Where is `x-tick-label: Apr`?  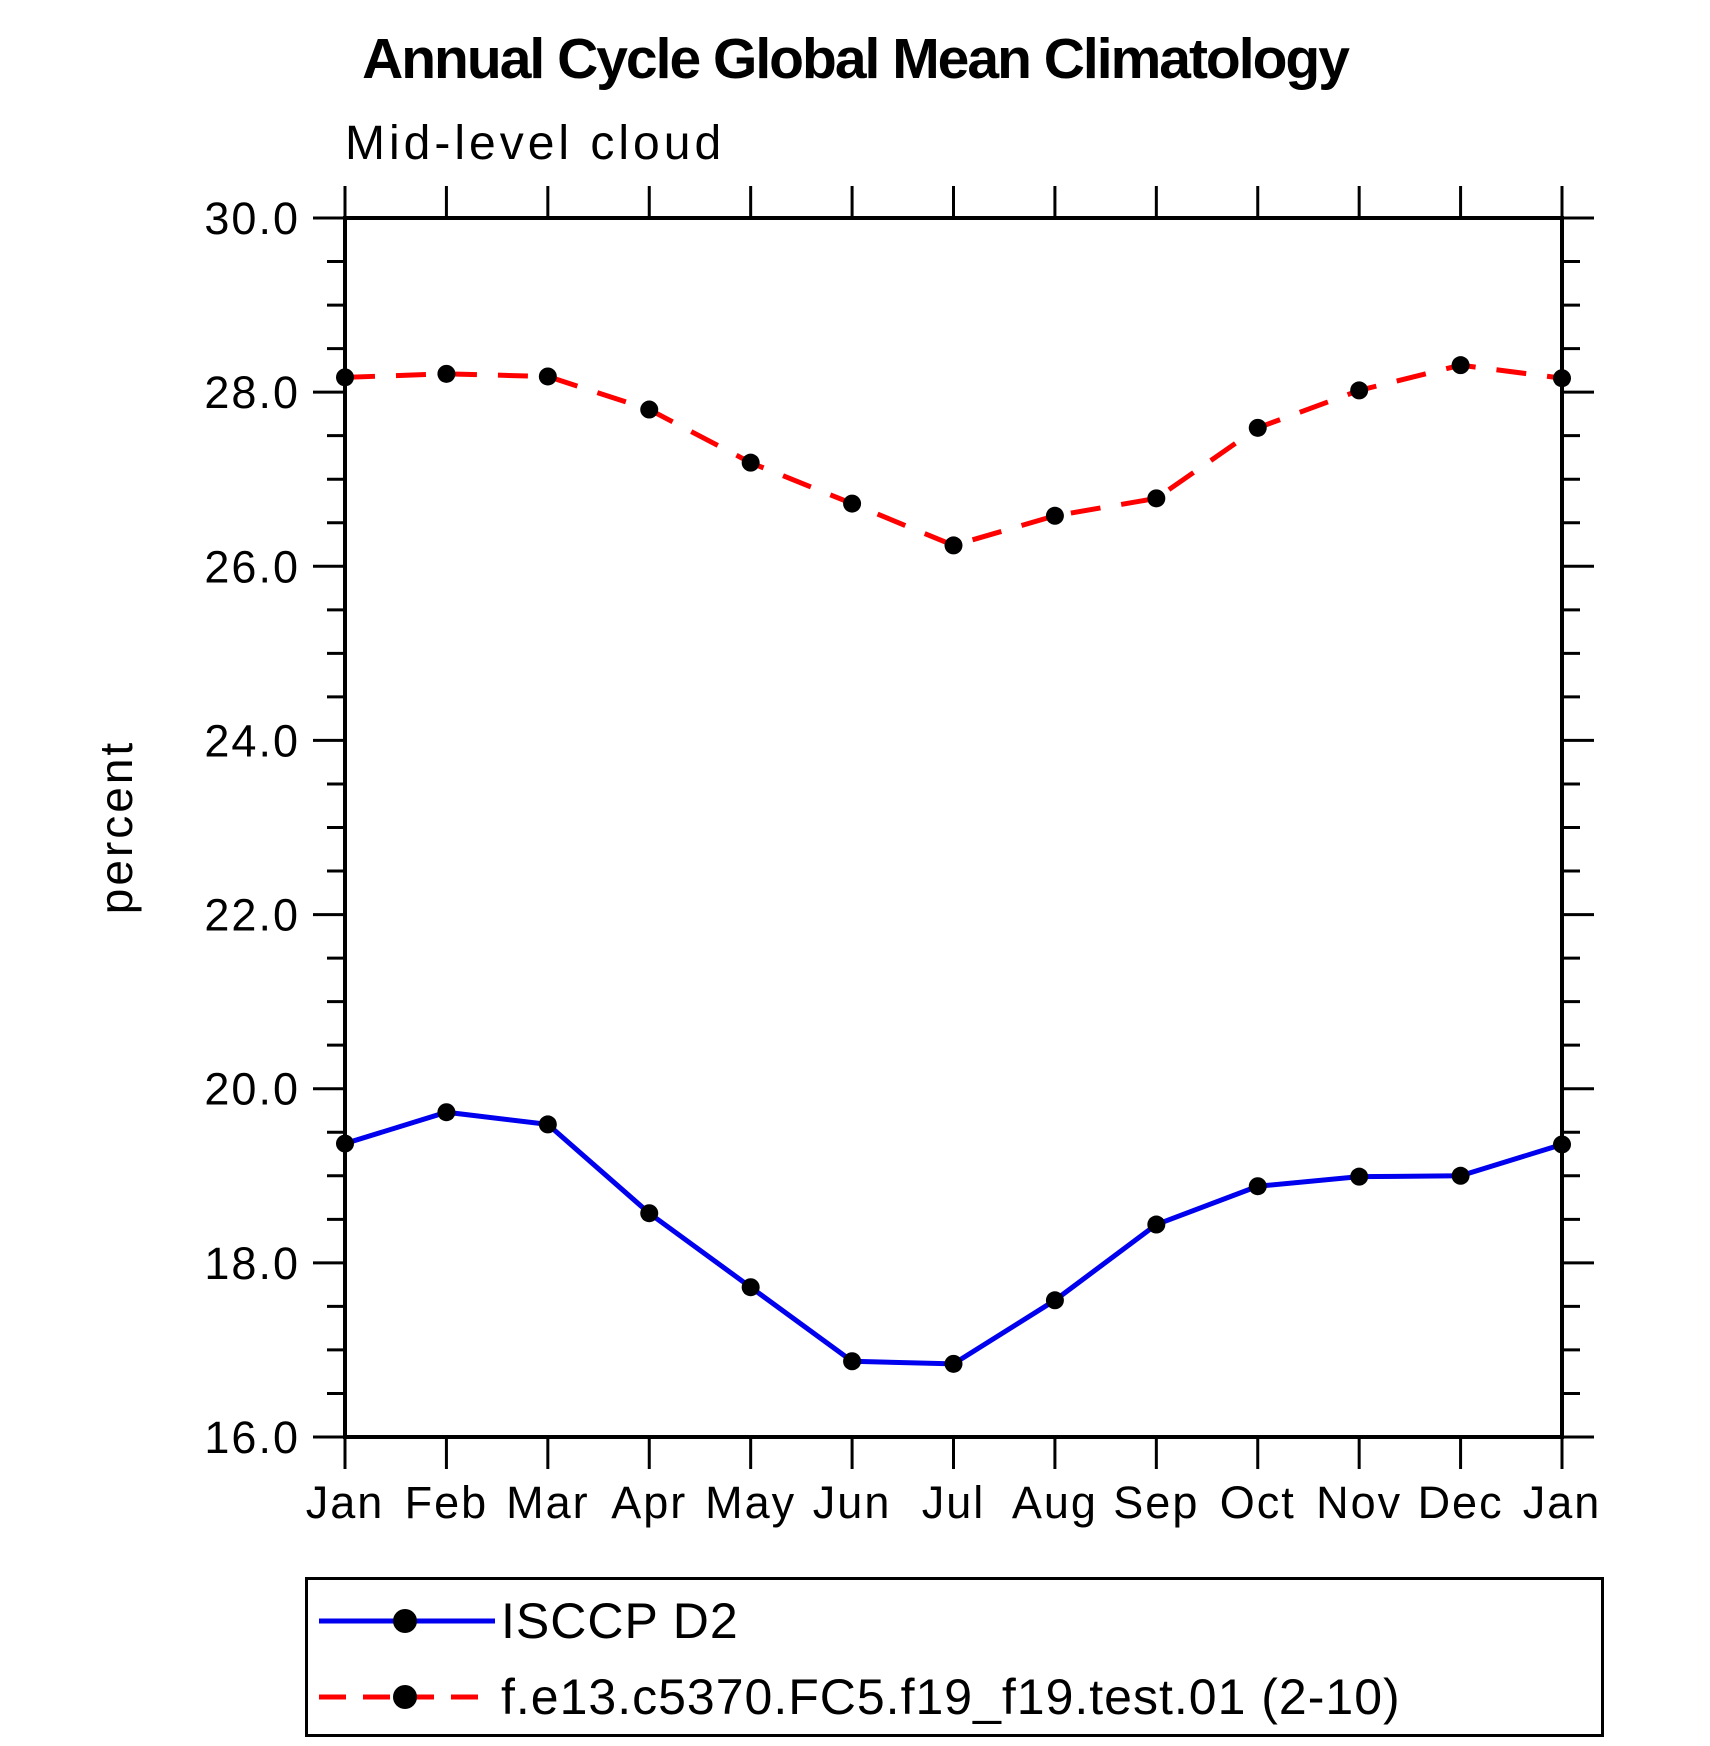
x-tick-label: Apr is located at coordinates (649, 1502).